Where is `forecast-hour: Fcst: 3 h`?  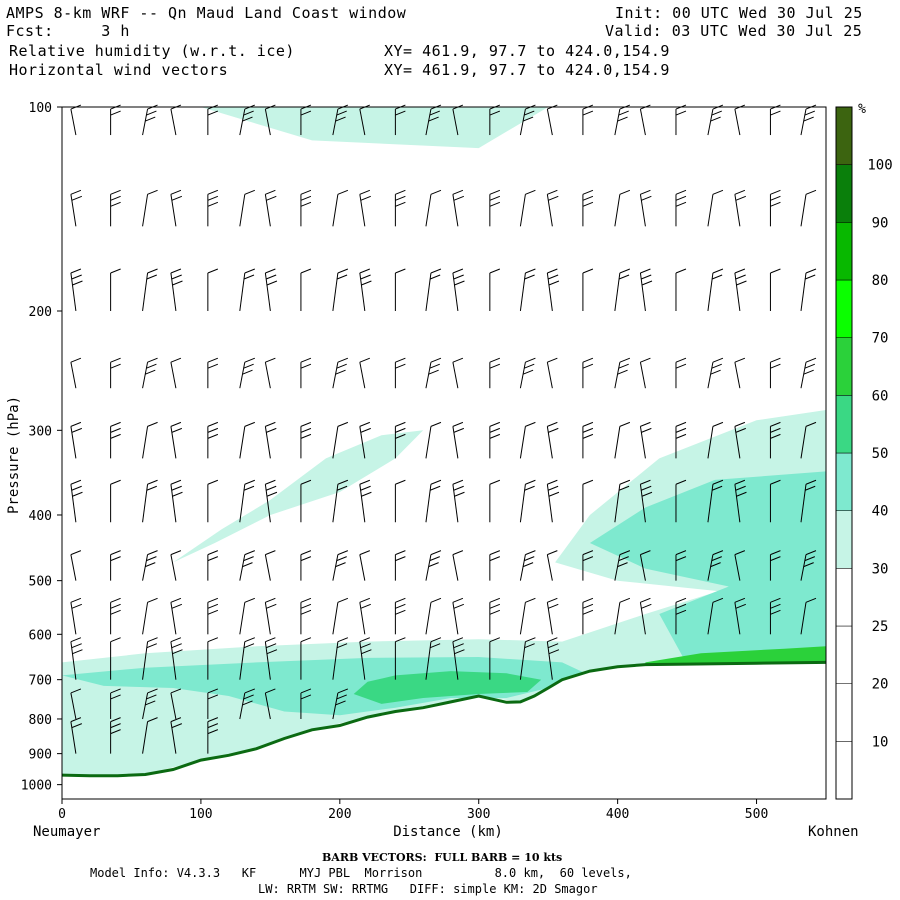 forecast-hour: Fcst: 3 h is located at coordinates (68, 31).